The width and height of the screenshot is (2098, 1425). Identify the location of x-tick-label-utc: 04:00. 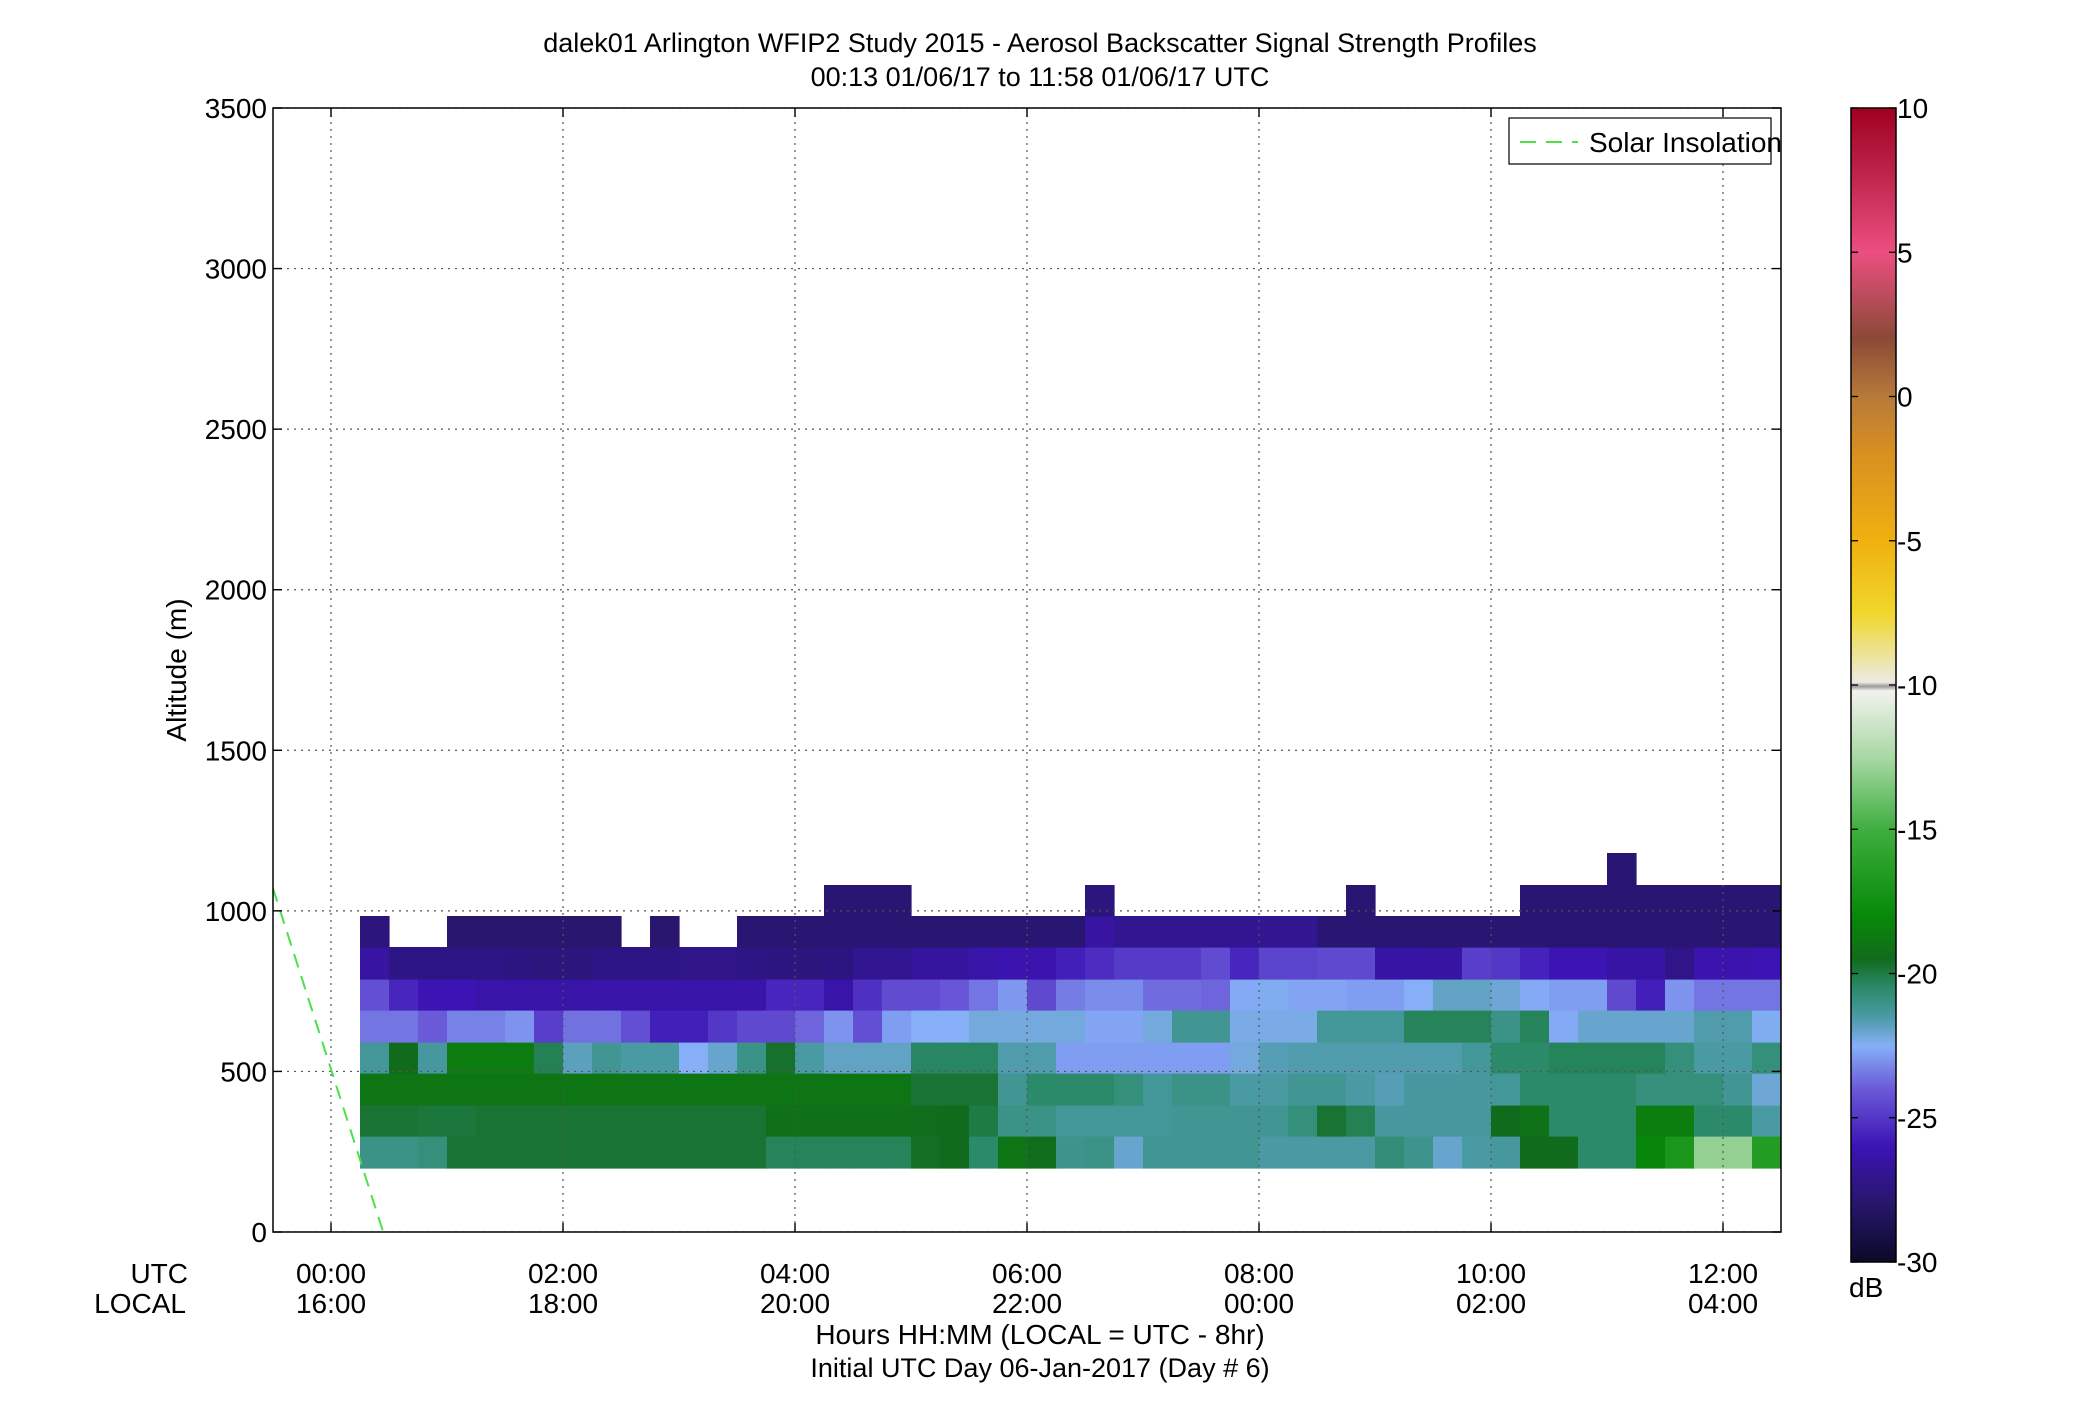
(795, 1273).